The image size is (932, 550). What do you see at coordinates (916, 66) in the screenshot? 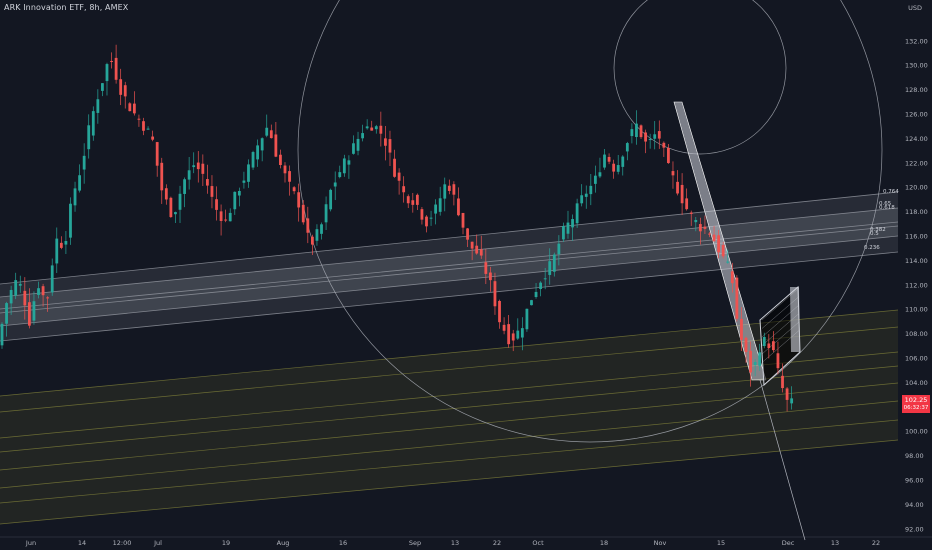
I see `price-tick-label: 130.00` at bounding box center [916, 66].